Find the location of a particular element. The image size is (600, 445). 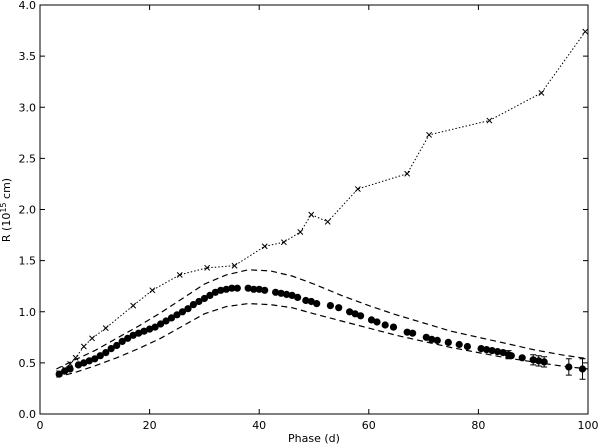

x-tick-label: 20 is located at coordinates (150, 425).